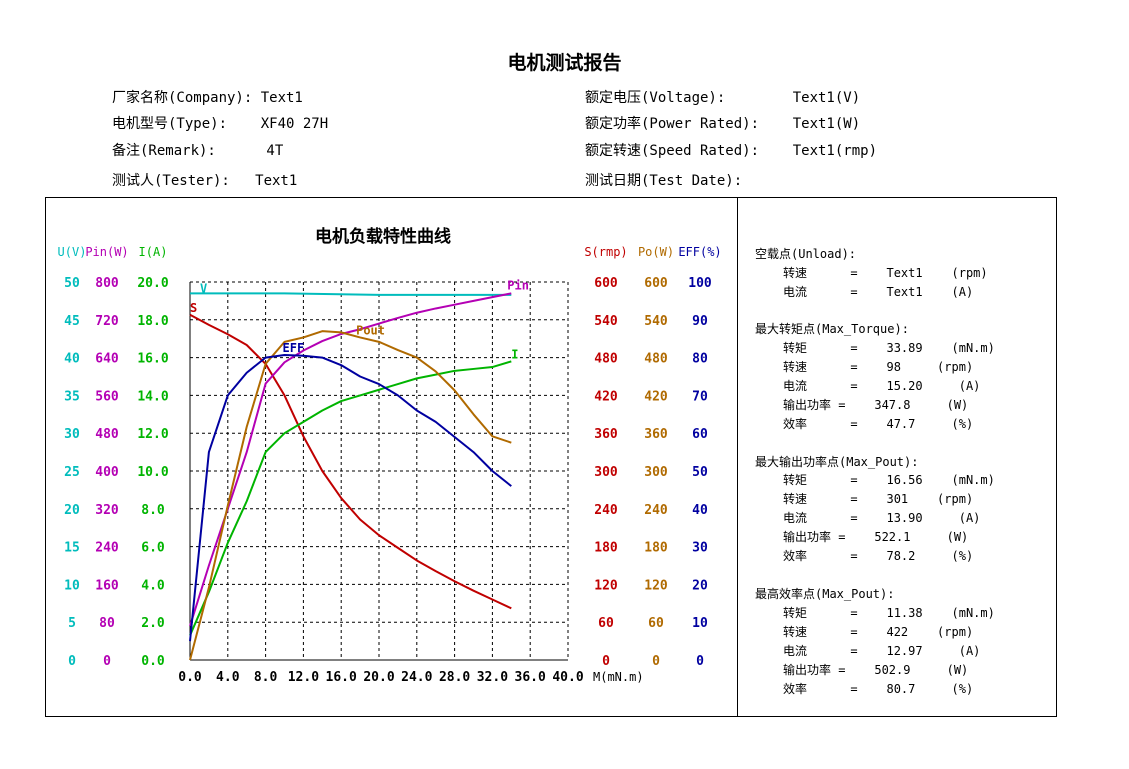 The image size is (1129, 769). What do you see at coordinates (878, 499) in the screenshot?
I see `maxpout-speed: 转速 = 301 (rpm)` at bounding box center [878, 499].